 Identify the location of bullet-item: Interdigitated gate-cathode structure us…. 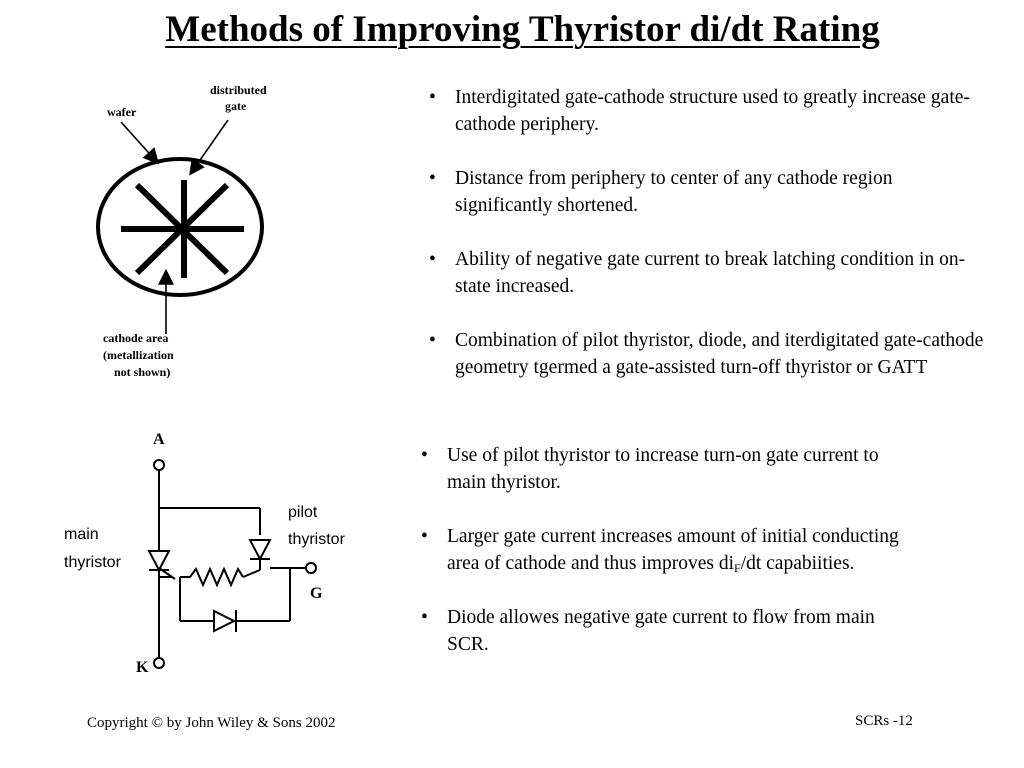
(709, 111).